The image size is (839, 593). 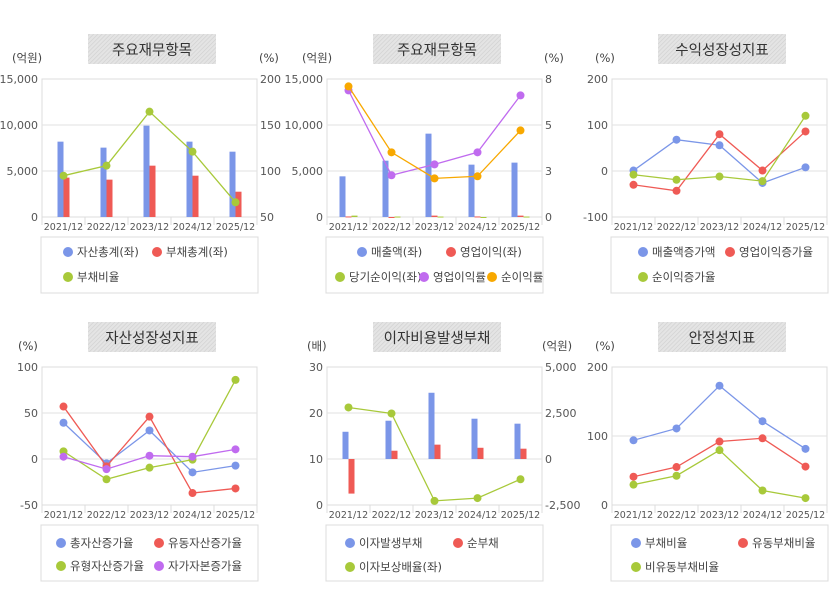 What do you see at coordinates (389, 252) in the screenshot?
I see `legend-item: 매출액(좌)` at bounding box center [389, 252].